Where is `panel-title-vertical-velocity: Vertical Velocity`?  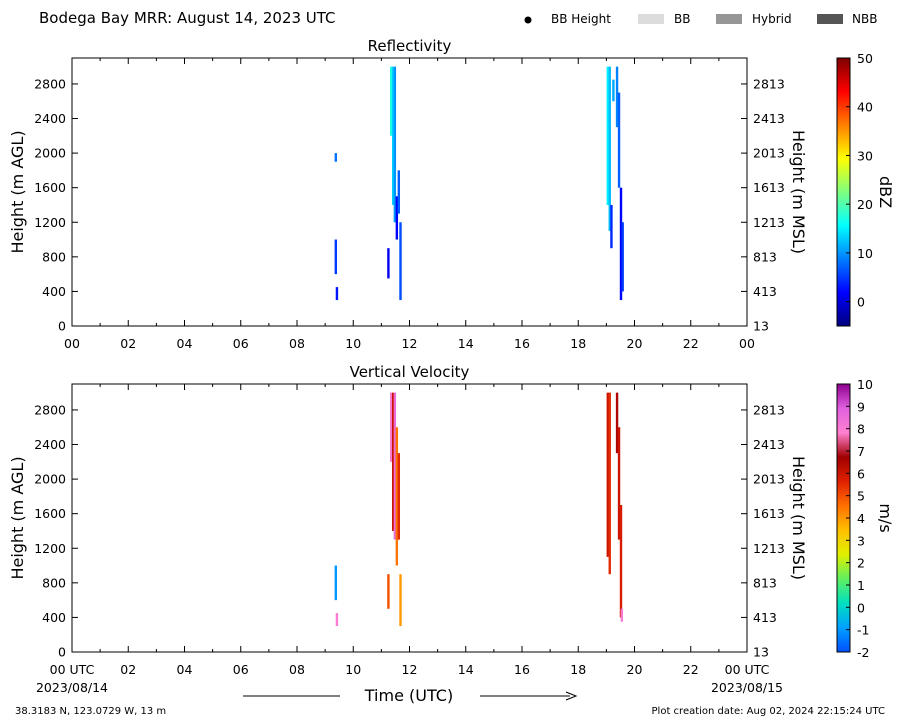 panel-title-vertical-velocity: Vertical Velocity is located at coordinates (410, 372).